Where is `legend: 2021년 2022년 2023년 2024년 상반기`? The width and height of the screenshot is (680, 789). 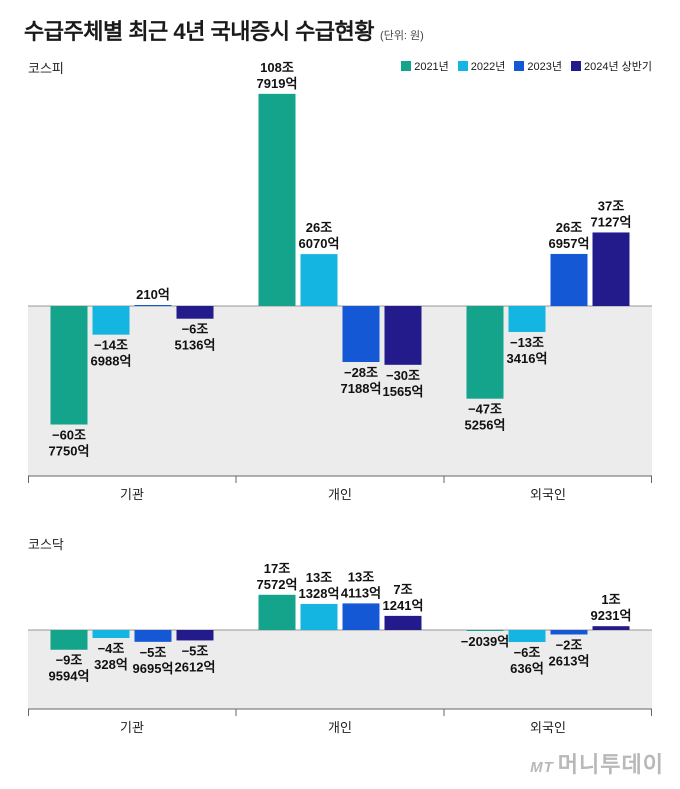 legend: 2021년 2022년 2023년 2024년 상반기 is located at coordinates (526, 66).